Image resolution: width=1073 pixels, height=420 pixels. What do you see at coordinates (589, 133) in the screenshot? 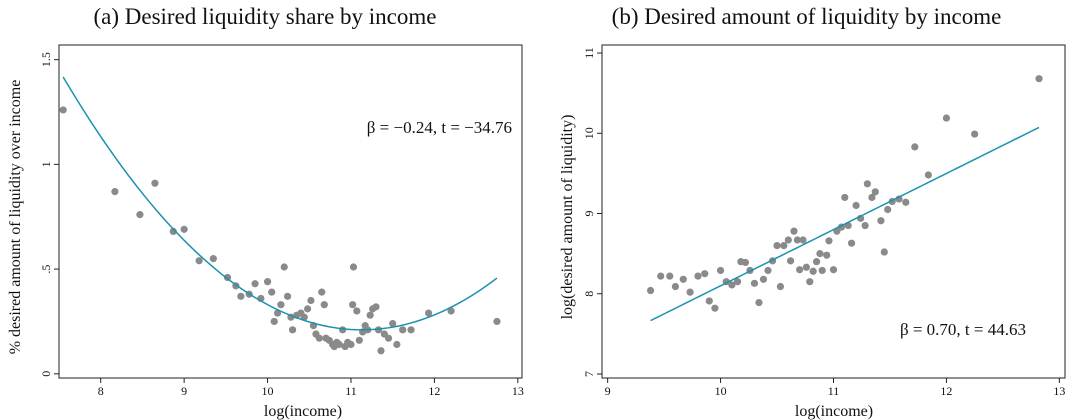
I see `chart-b-y-tick-label: 10` at bounding box center [589, 133].